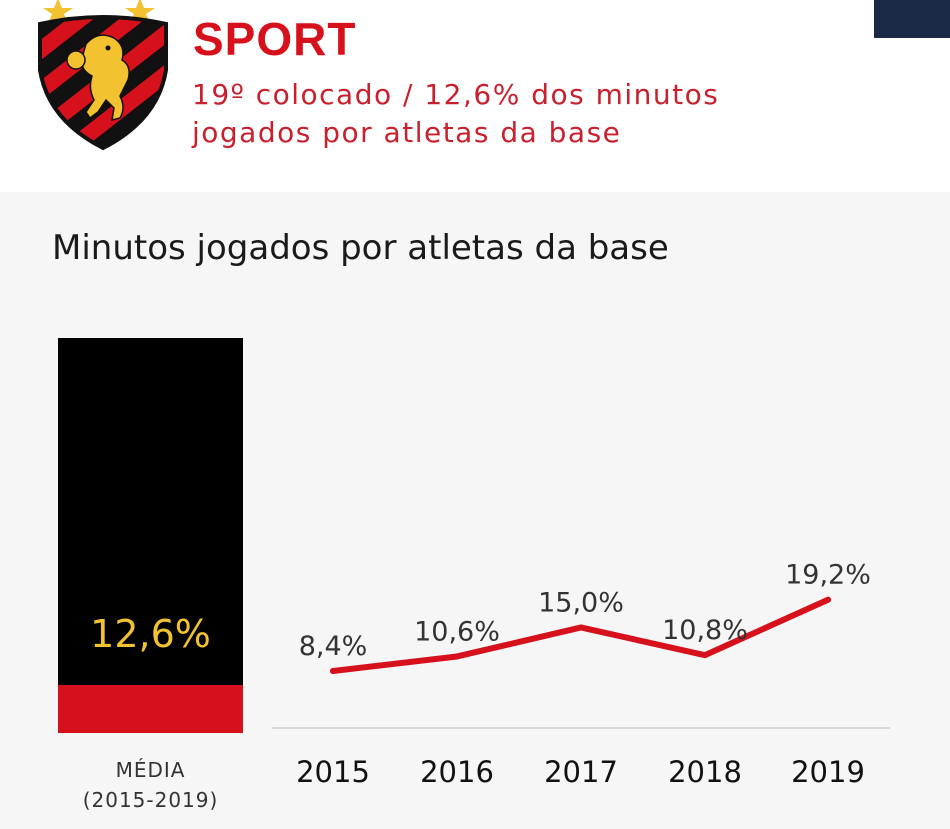  Describe the element at coordinates (705, 772) in the screenshot. I see `x-tick-label: 2018` at that location.